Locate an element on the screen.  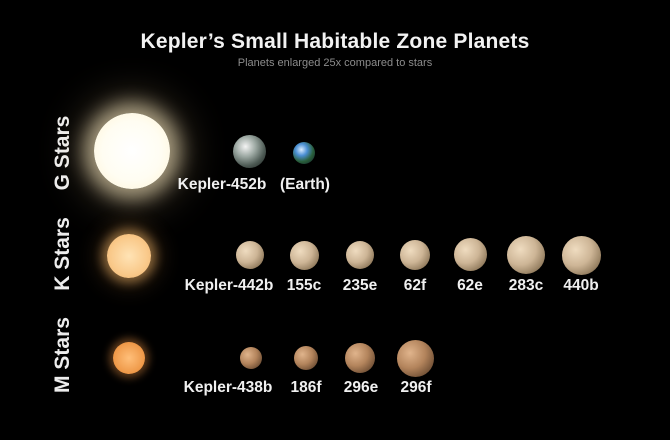
k-star is located at coordinates (129, 256).